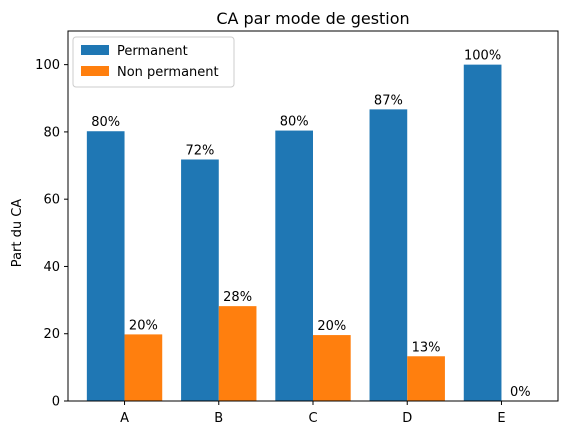 This screenshot has width=571, height=435. What do you see at coordinates (482, 233) in the screenshot?
I see `bar-permanent-e` at bounding box center [482, 233].